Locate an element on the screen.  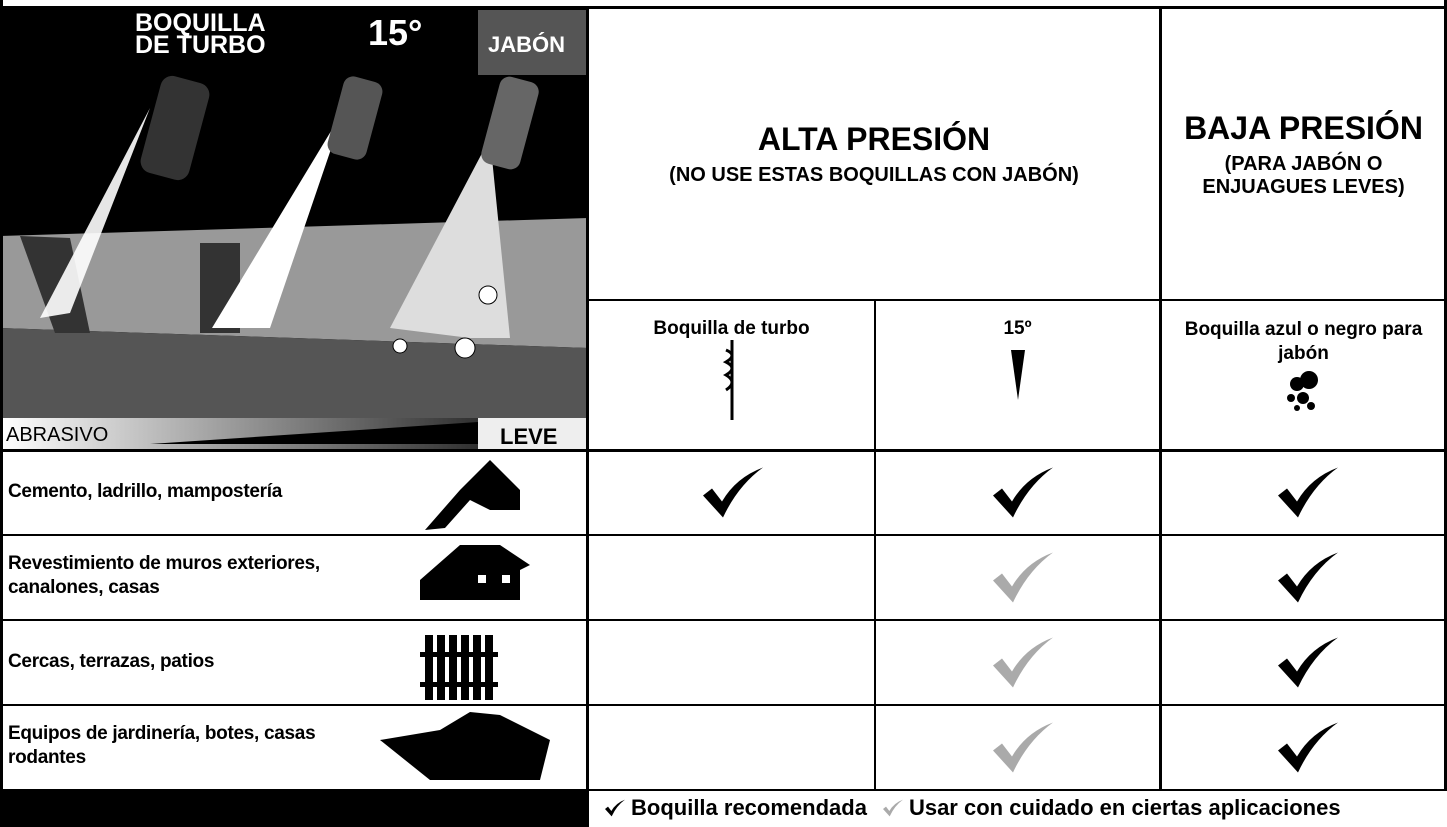
header-subtitle: (PARA JABÓN O is located at coordinates (1303, 163).